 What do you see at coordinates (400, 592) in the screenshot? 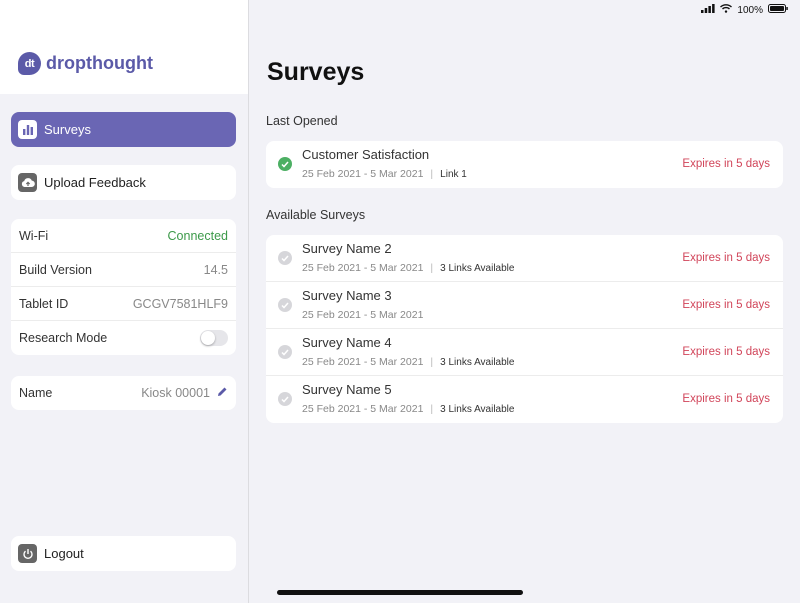
I see `home-indicator` at bounding box center [400, 592].